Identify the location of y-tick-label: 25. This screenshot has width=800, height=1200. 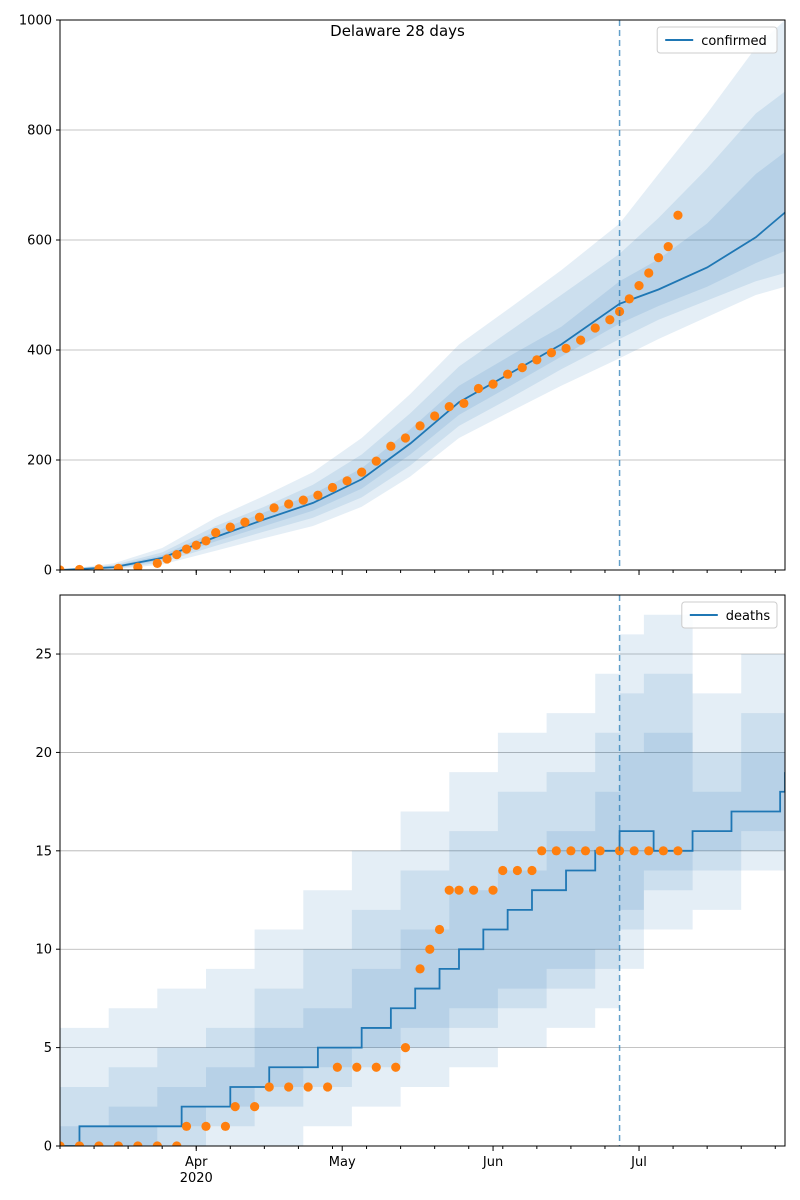
(43, 655).